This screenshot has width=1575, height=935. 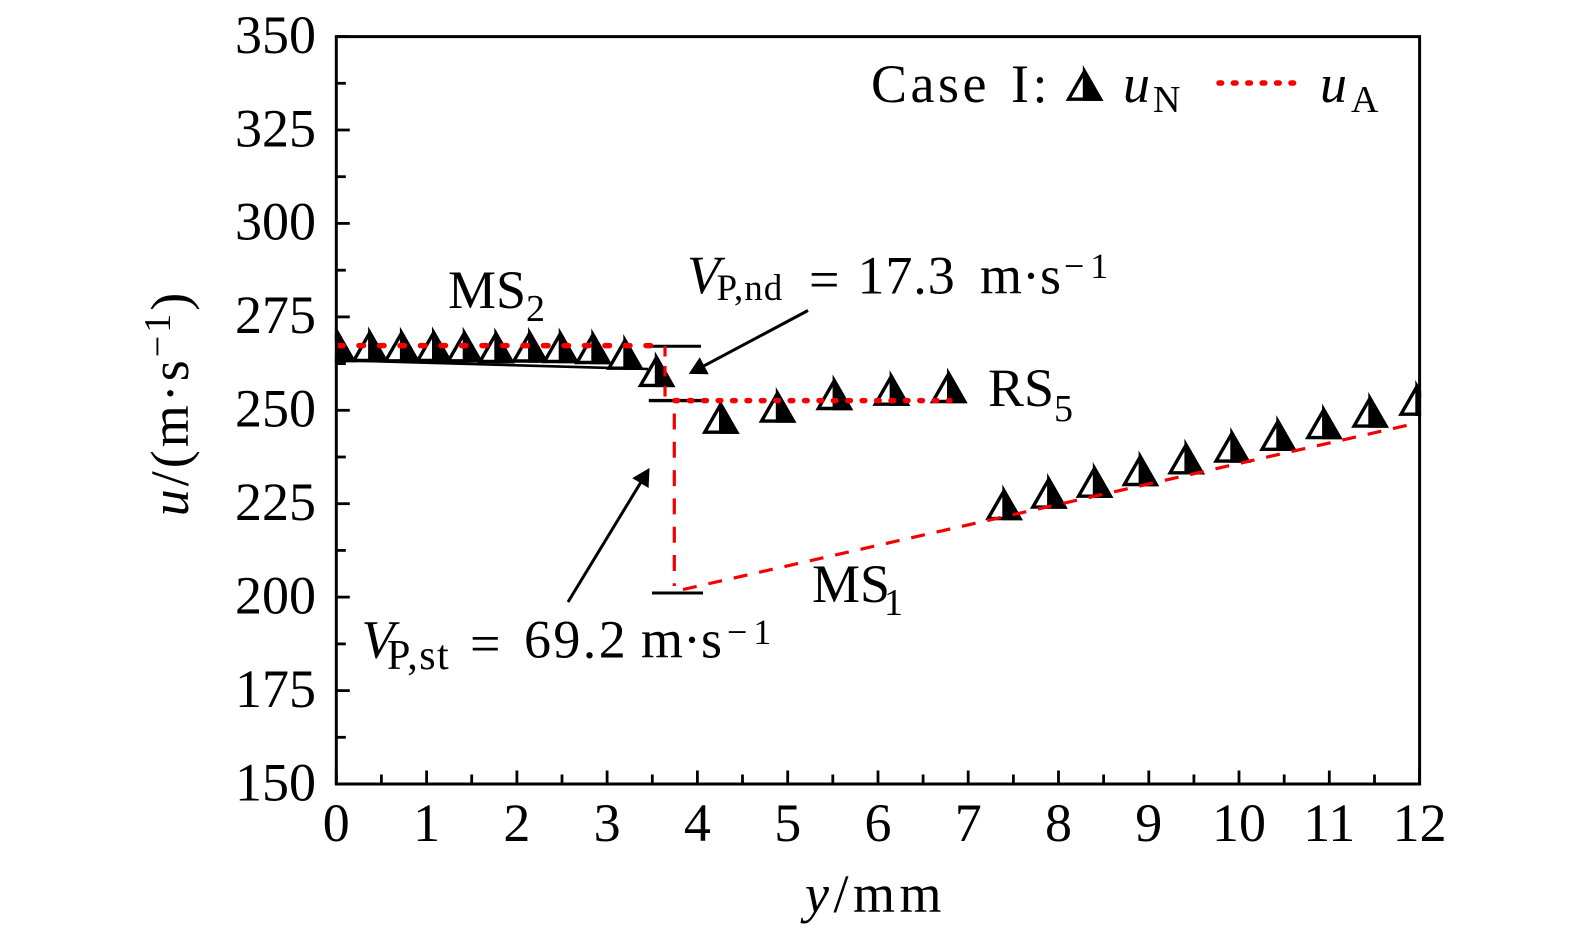 What do you see at coordinates (418, 656) in the screenshot?
I see `svg-text: P,st` at bounding box center [418, 656].